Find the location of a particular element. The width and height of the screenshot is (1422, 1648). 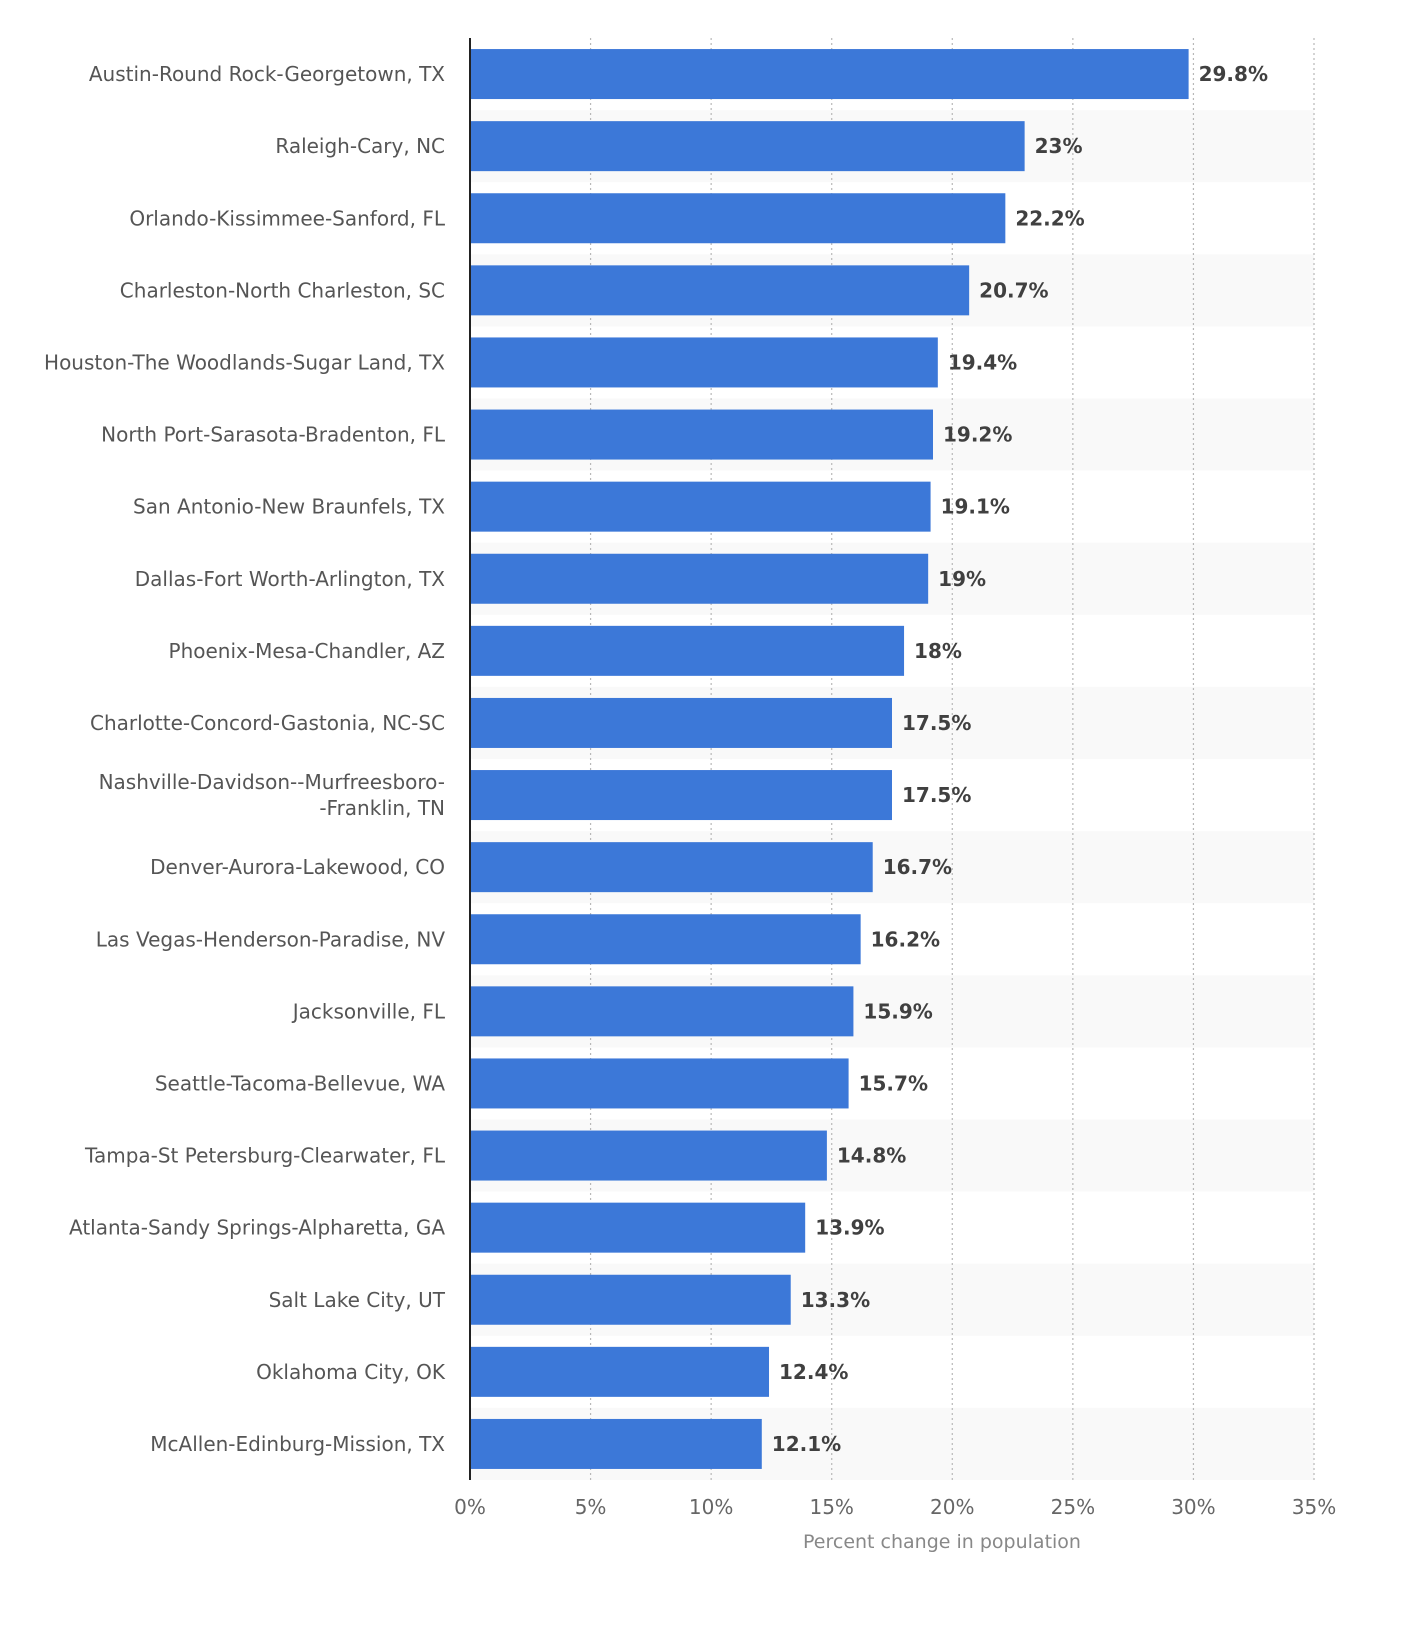

category-label: Austin-Round Rock-Georgetown, TX is located at coordinates (267, 74).